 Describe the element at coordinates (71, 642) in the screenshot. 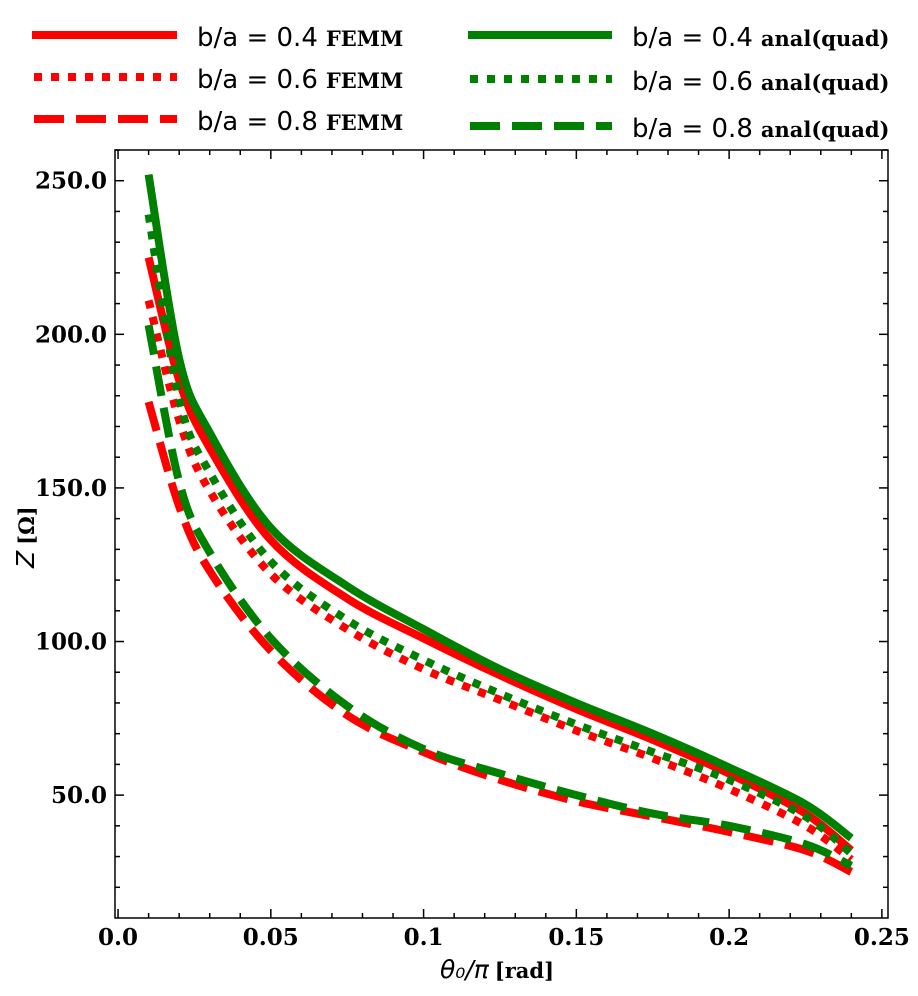

I see `y-tick-label: 100.0` at that location.